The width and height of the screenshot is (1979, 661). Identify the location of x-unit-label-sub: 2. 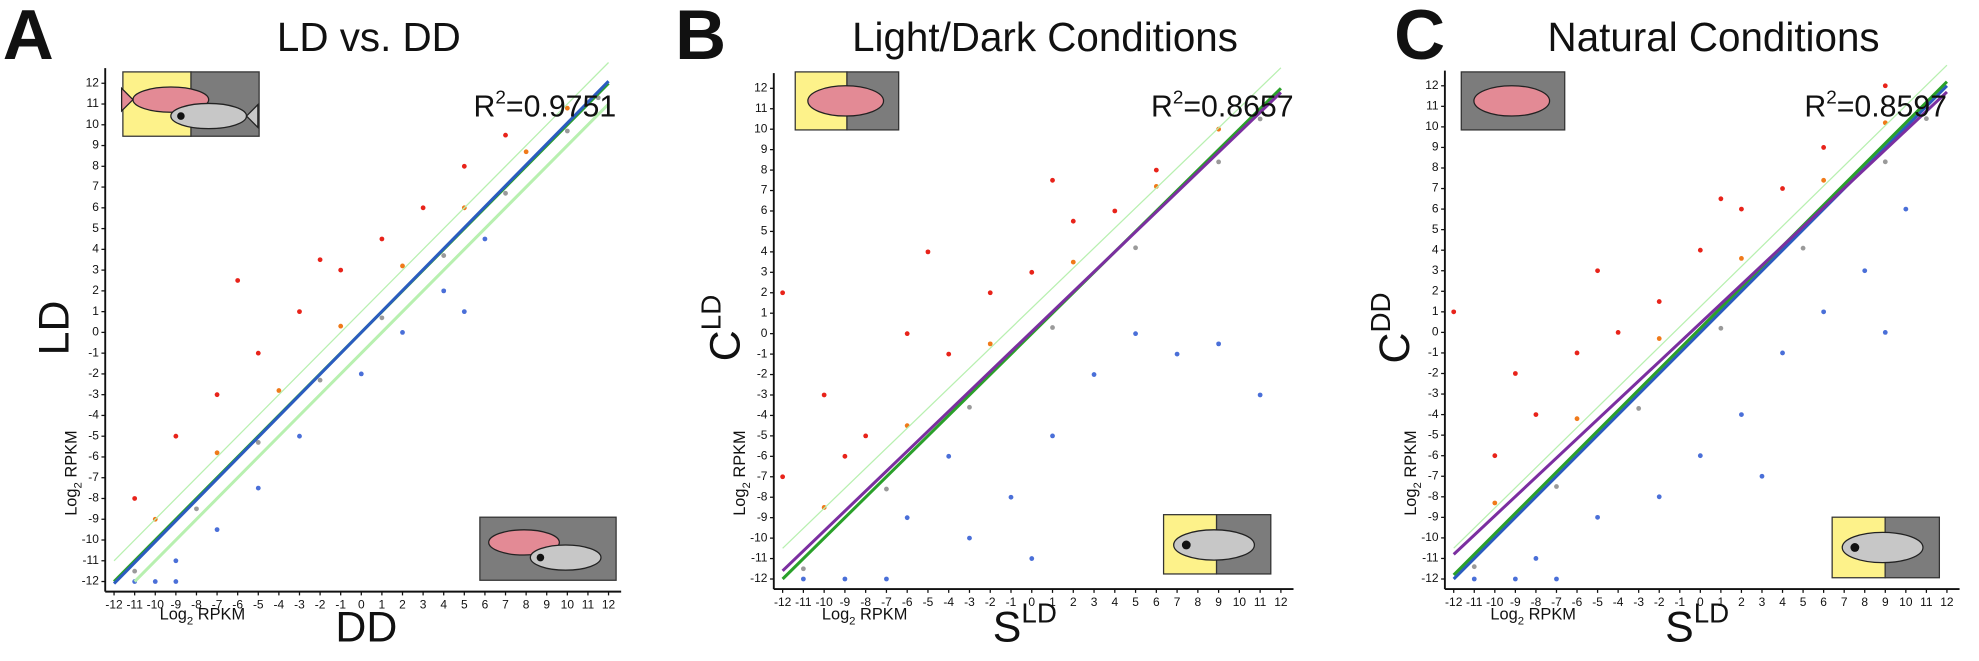
(1521, 622).